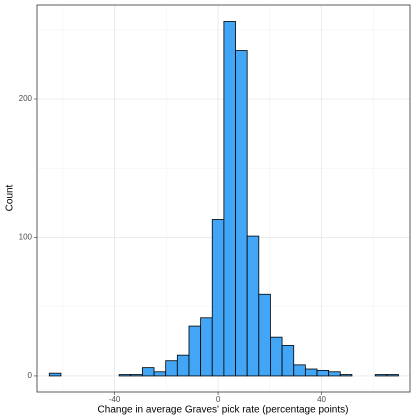 The image size is (420, 420). What do you see at coordinates (115, 399) in the screenshot?
I see `x-tick-label: -40` at bounding box center [115, 399].